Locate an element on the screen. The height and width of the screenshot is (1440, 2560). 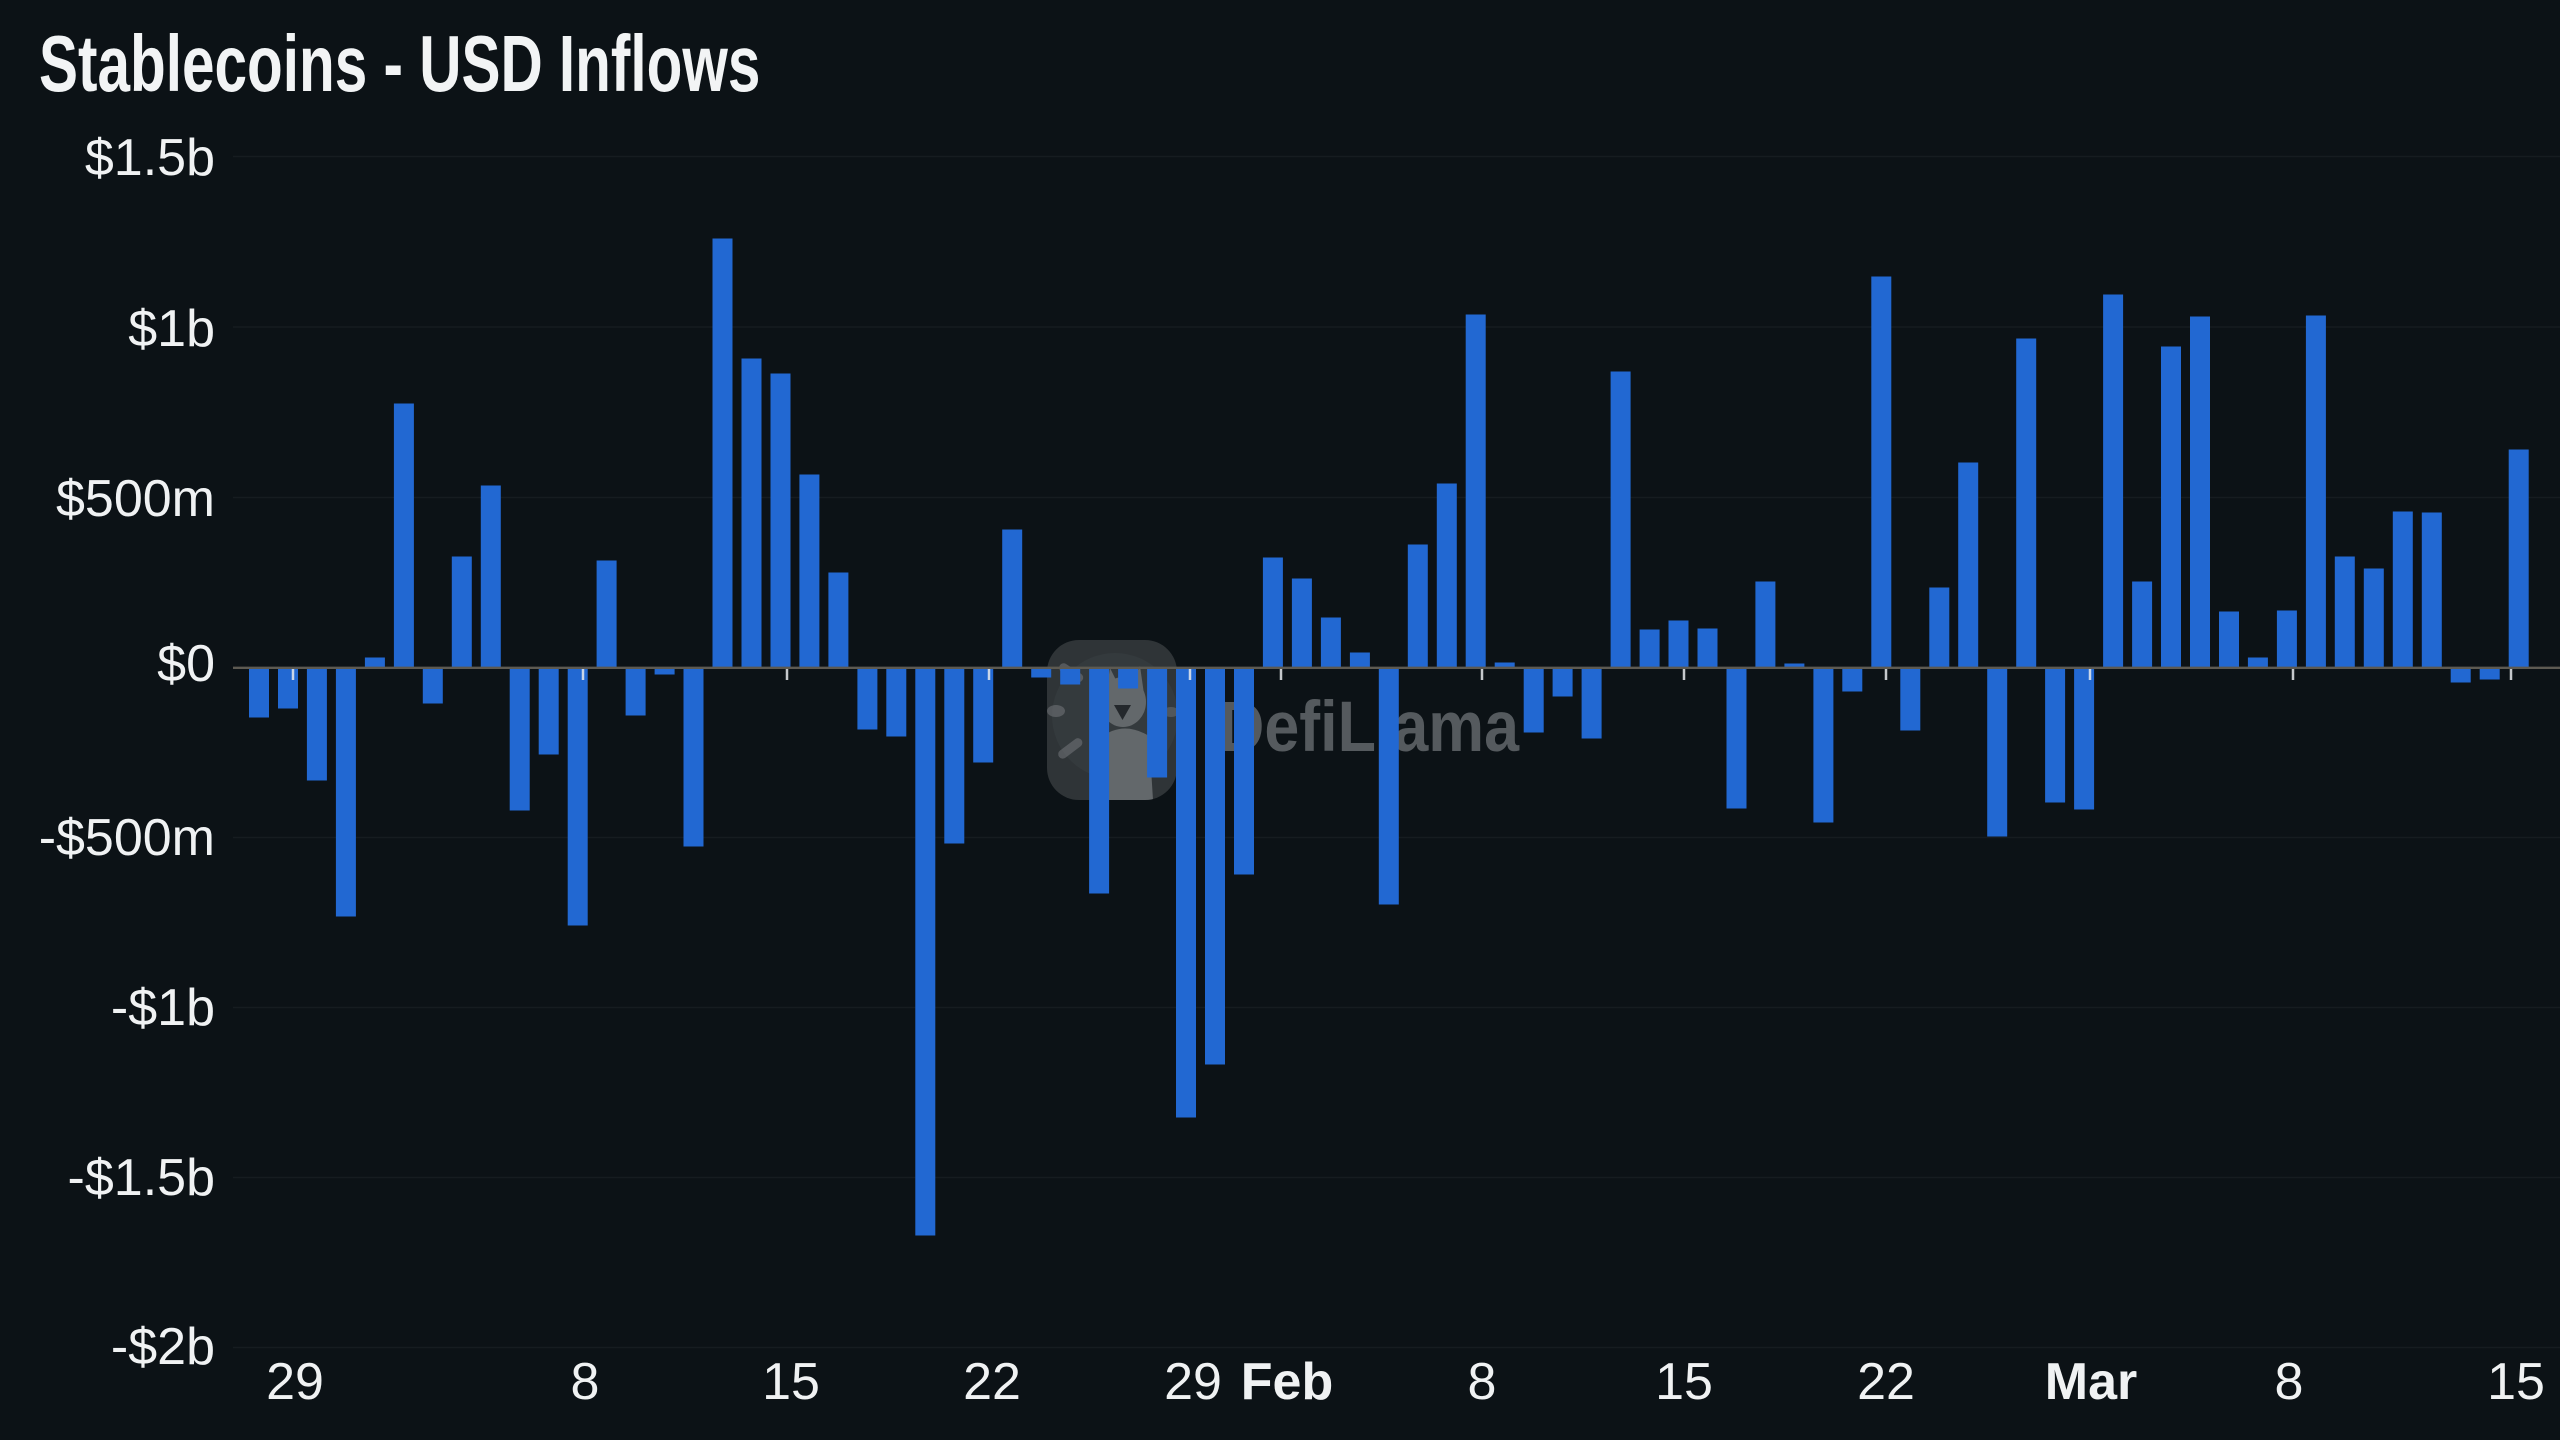
svg-text: $1b is located at coordinates (171, 329).